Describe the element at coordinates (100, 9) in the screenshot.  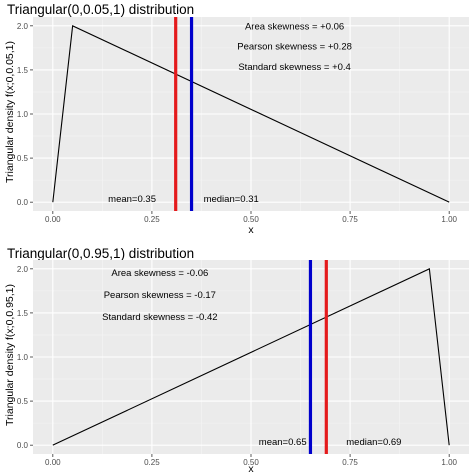
I see `chart-title: Triangular(0,0.05,1) distribution` at that location.